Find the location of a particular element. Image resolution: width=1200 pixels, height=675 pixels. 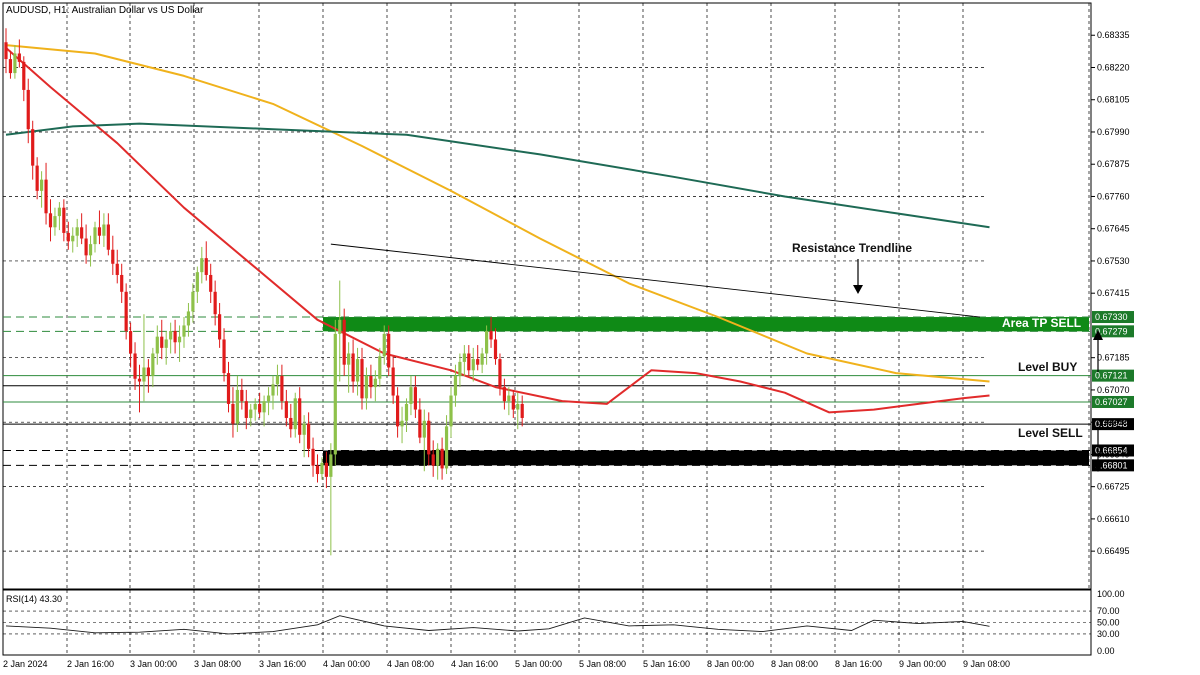

y-tick-label: 0.67070 is located at coordinates (1113, 390).